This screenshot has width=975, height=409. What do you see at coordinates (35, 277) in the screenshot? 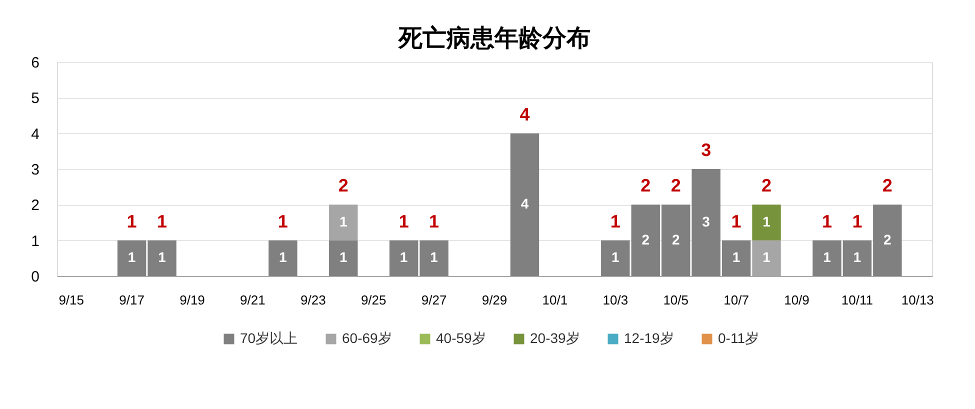
I see `y-tick-label: 0` at bounding box center [35, 277].